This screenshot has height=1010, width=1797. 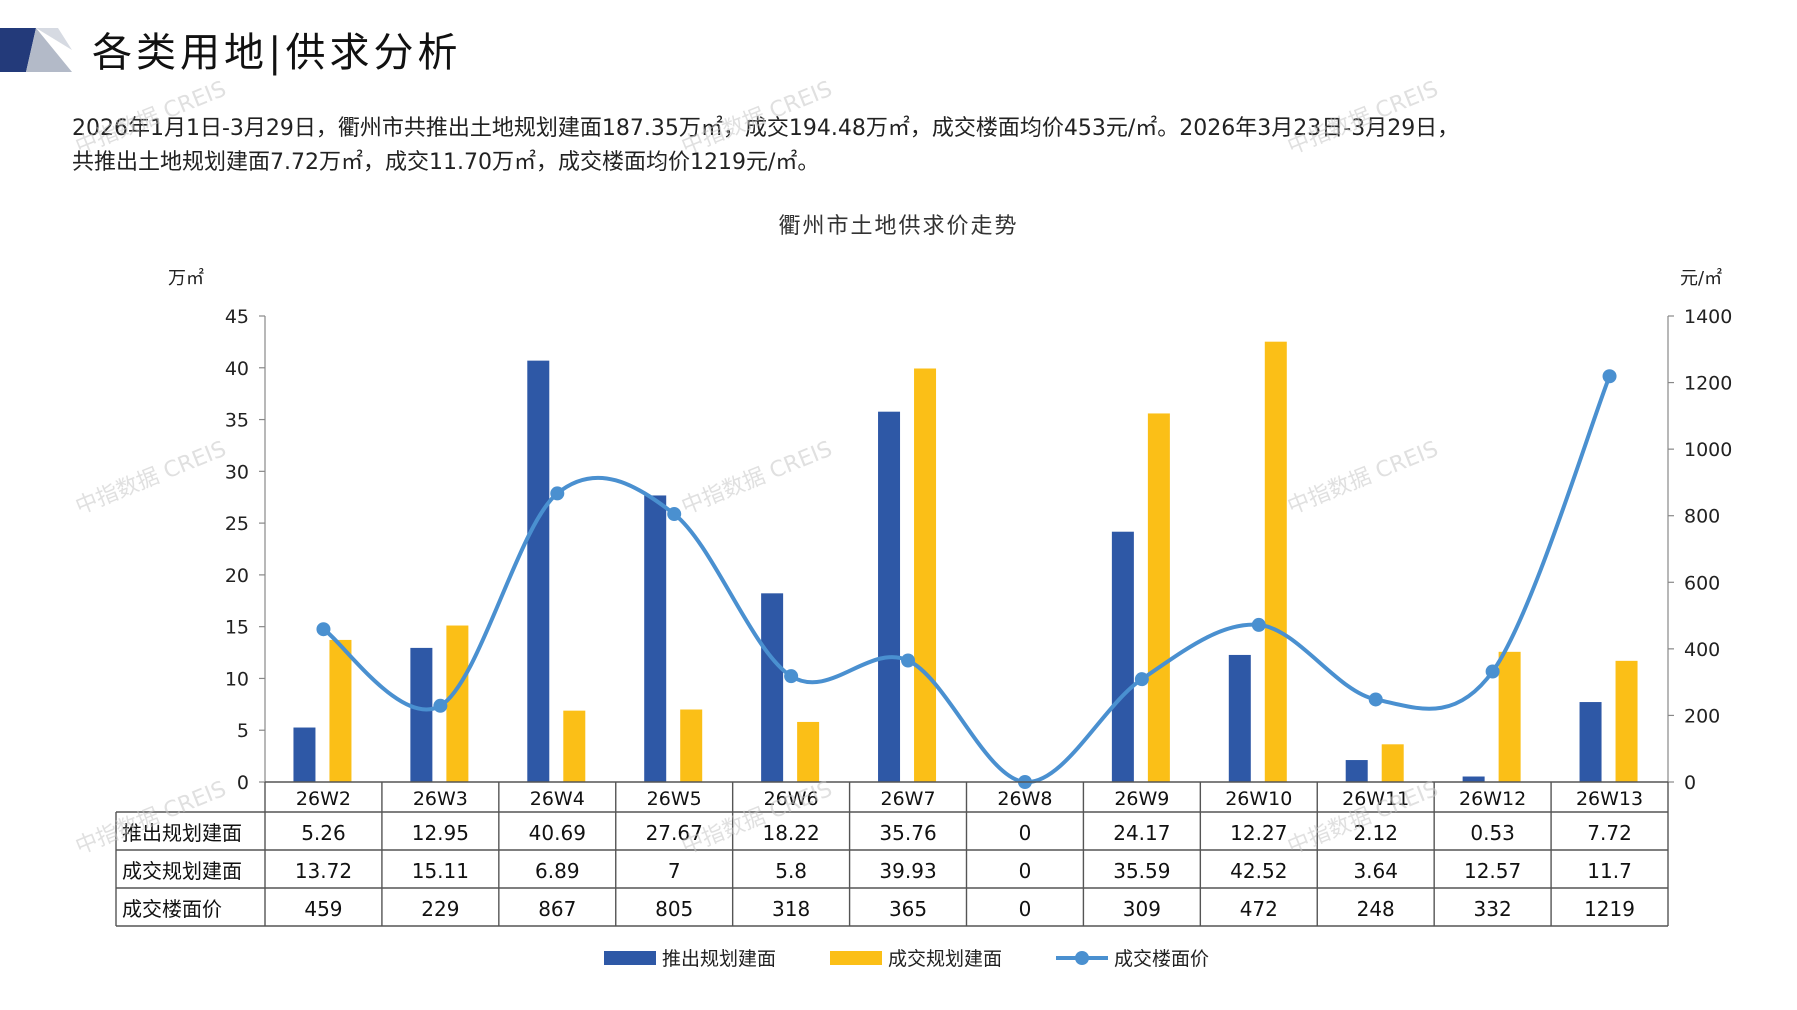 What do you see at coordinates (1141, 799) in the screenshot?
I see `x-category-label: 26W9` at bounding box center [1141, 799].